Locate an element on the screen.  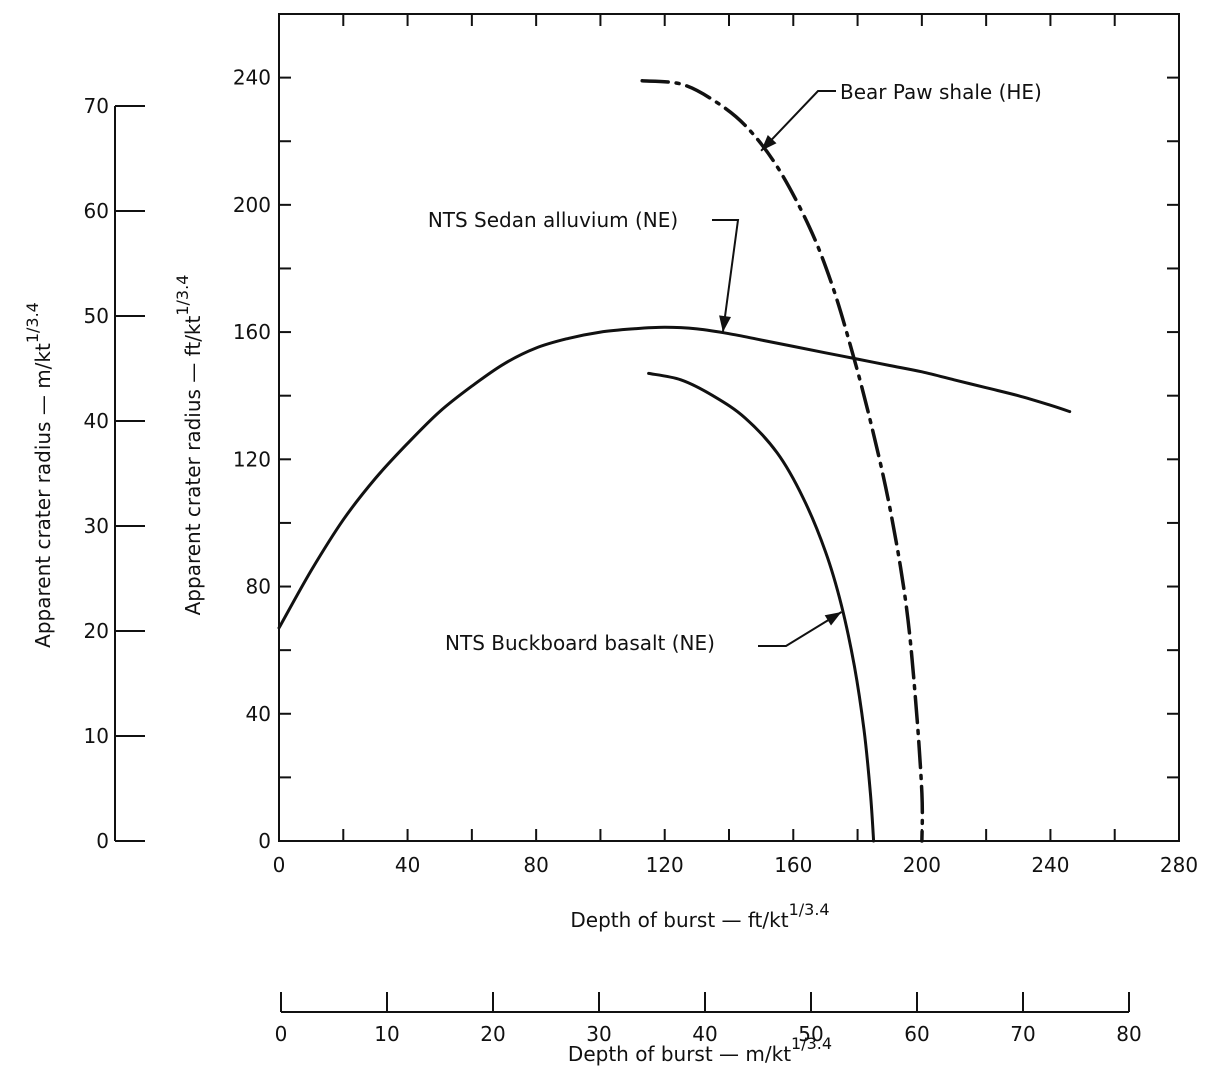
x-tick-label: 240 is located at coordinates (1050, 865).